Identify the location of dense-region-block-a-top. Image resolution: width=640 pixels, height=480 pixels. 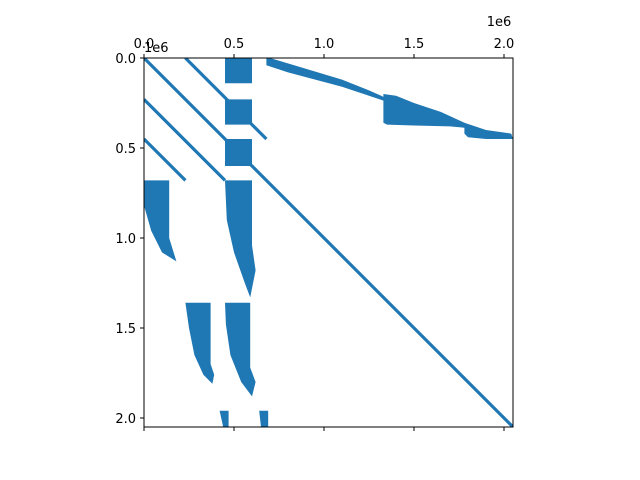
(238, 71).